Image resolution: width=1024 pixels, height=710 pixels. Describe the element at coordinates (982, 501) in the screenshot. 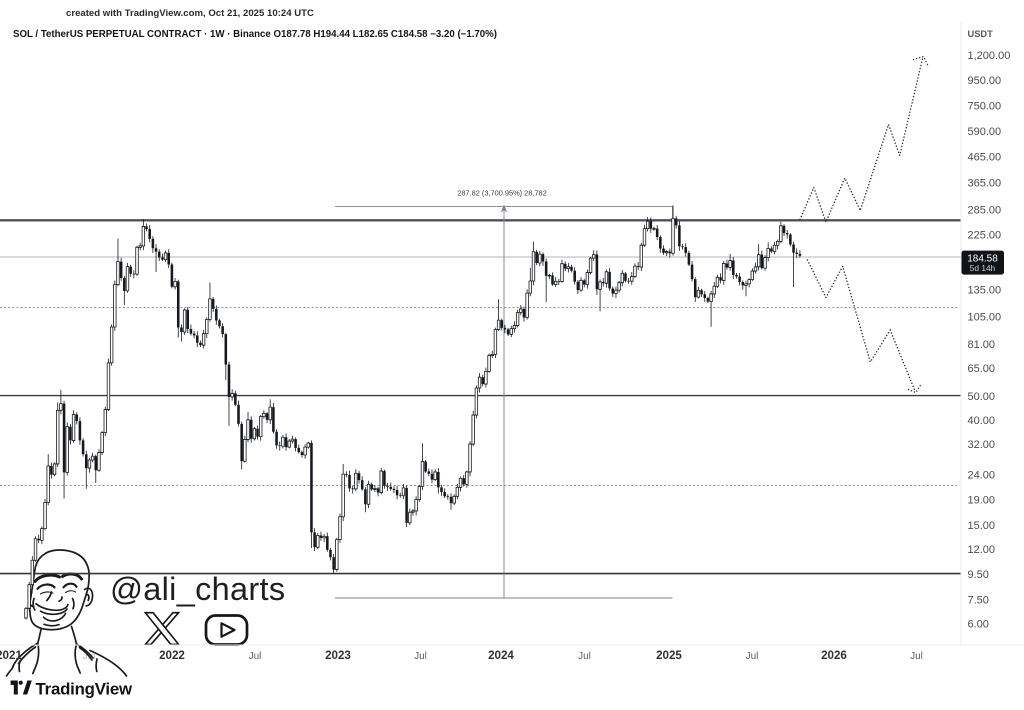

I see `svg-text: 19.00` at that location.